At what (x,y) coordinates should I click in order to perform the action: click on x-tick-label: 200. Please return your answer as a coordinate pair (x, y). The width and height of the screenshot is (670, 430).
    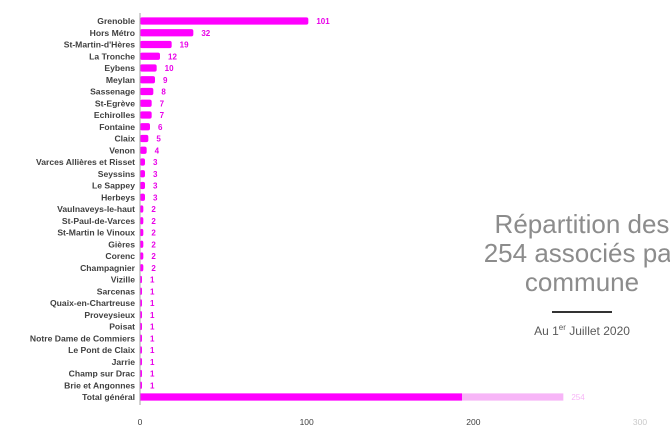
    Looking at the image, I should click on (473, 422).